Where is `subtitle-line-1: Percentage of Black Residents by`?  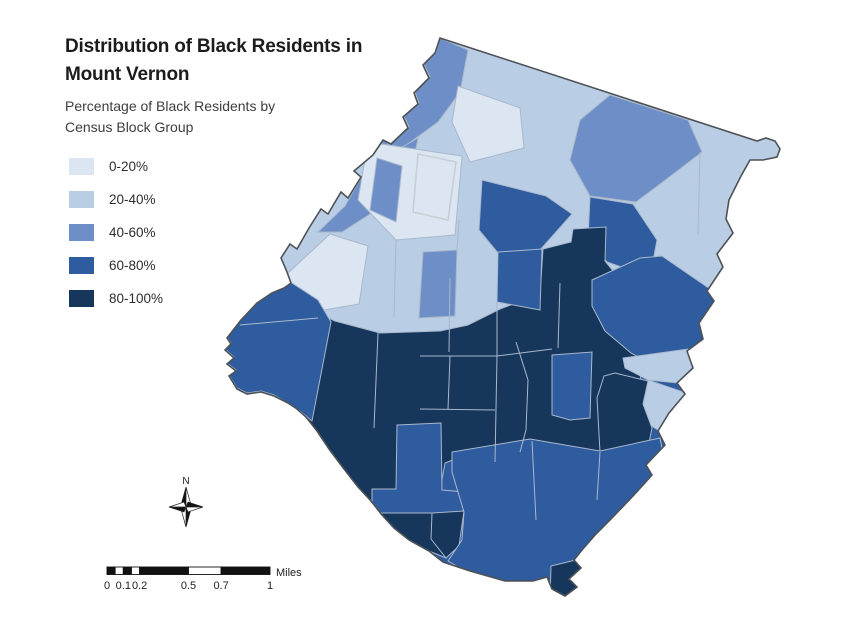
subtitle-line-1: Percentage of Black Residents by is located at coordinates (170, 106).